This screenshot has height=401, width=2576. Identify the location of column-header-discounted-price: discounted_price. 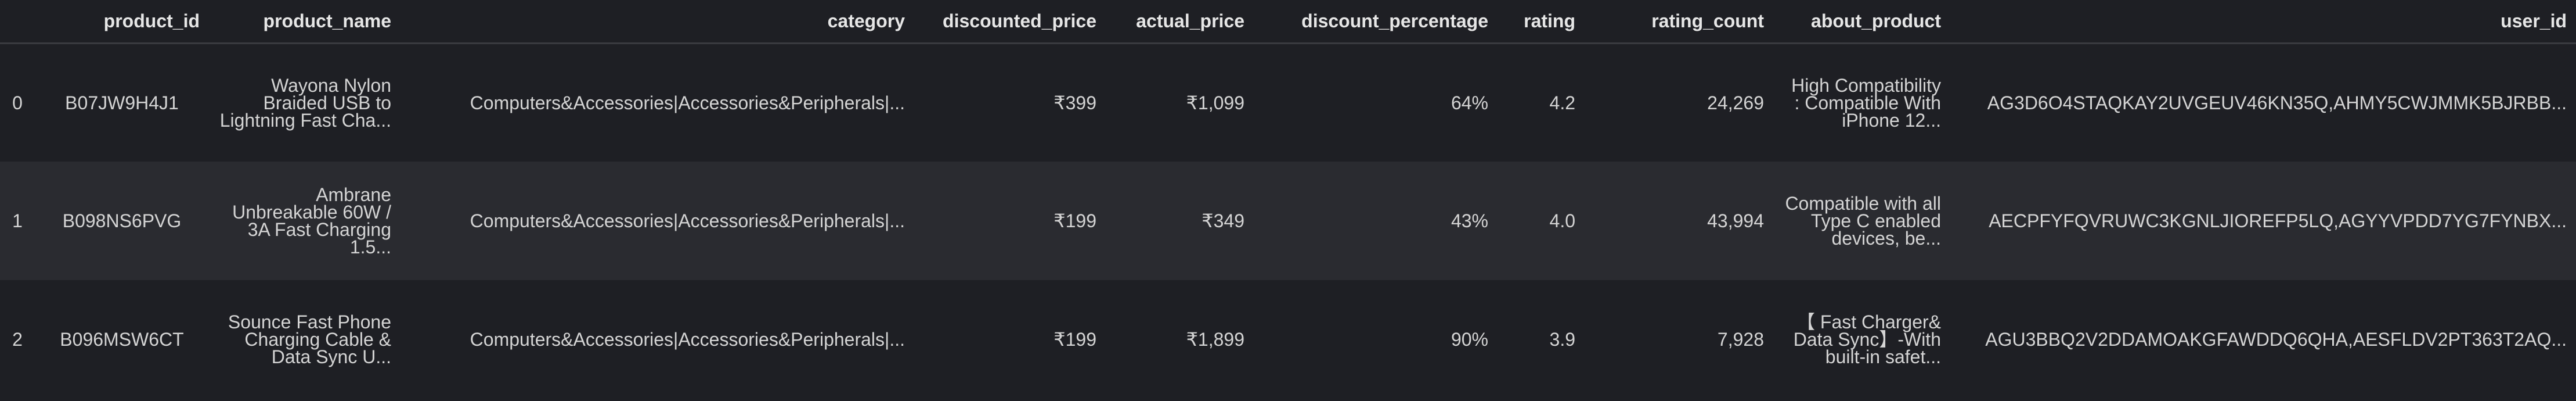
(1020, 21).